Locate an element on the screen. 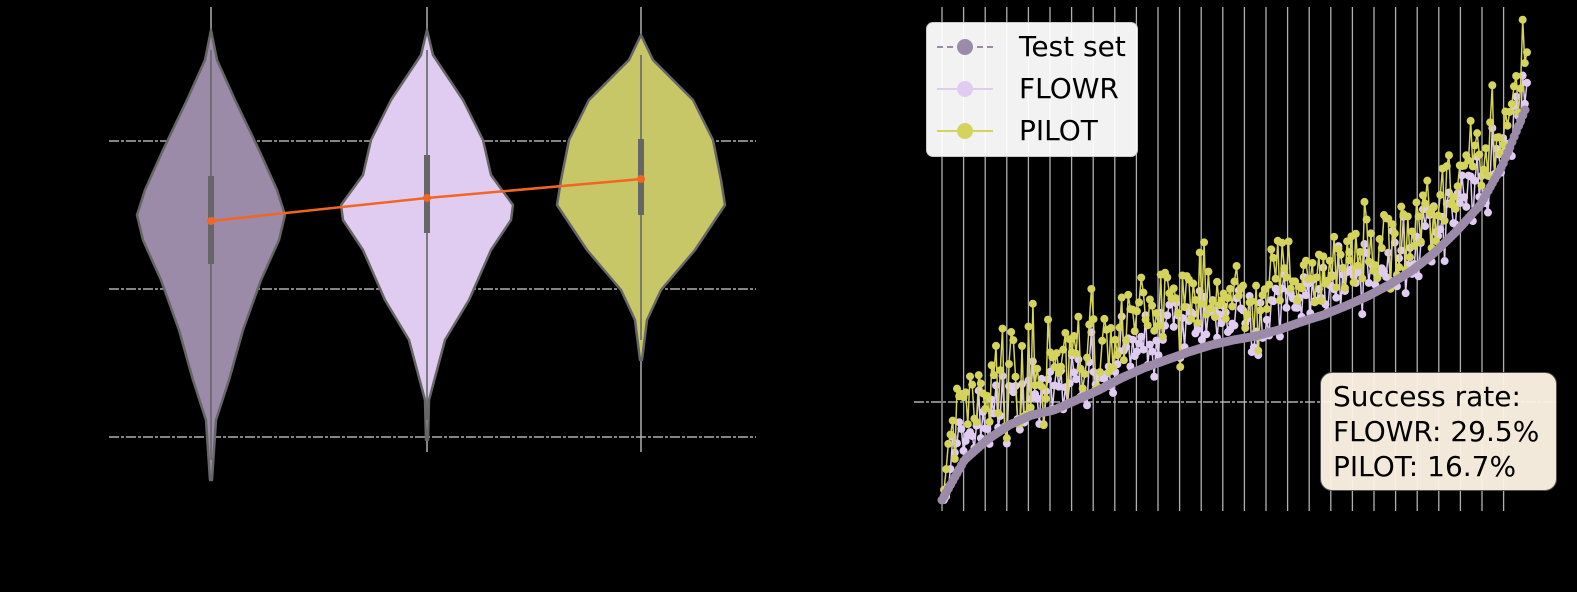 The height and width of the screenshot is (592, 1577). legend-item-pilot: PILOT is located at coordinates (1016, 131).